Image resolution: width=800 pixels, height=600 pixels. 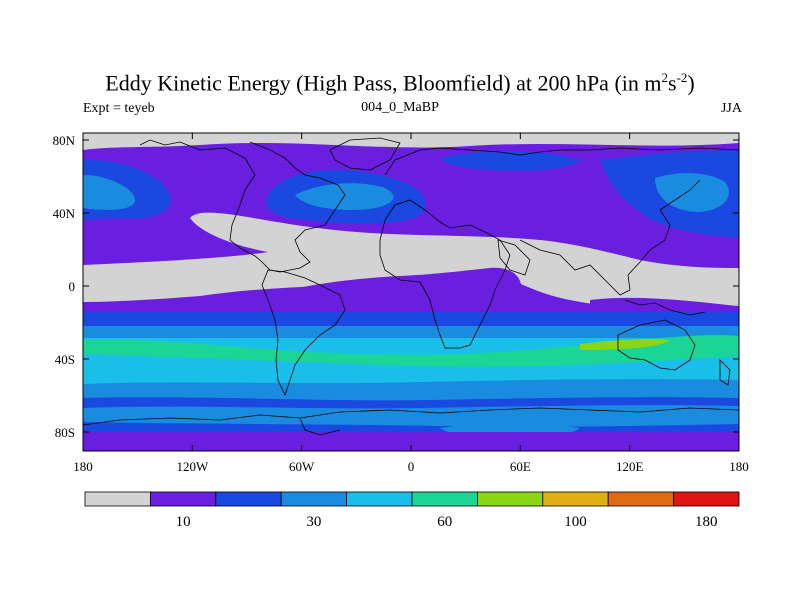 What do you see at coordinates (411, 319) in the screenshot?
I see `south-blue-band` at bounding box center [411, 319].